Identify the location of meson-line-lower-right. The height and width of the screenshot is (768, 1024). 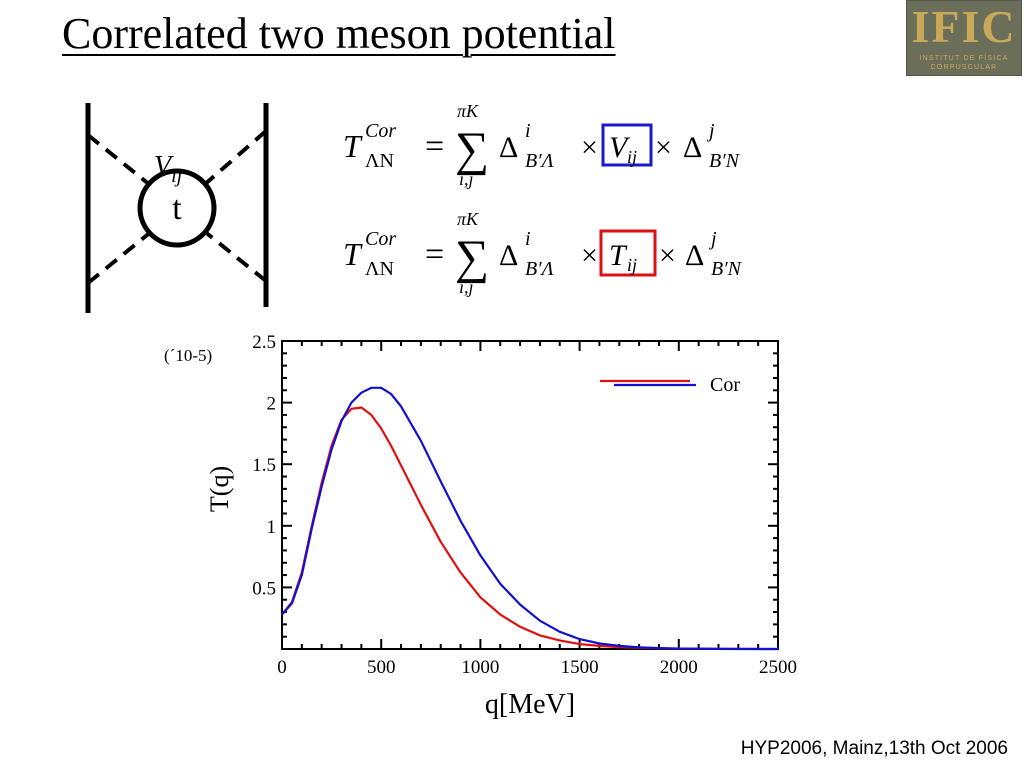
(235, 256).